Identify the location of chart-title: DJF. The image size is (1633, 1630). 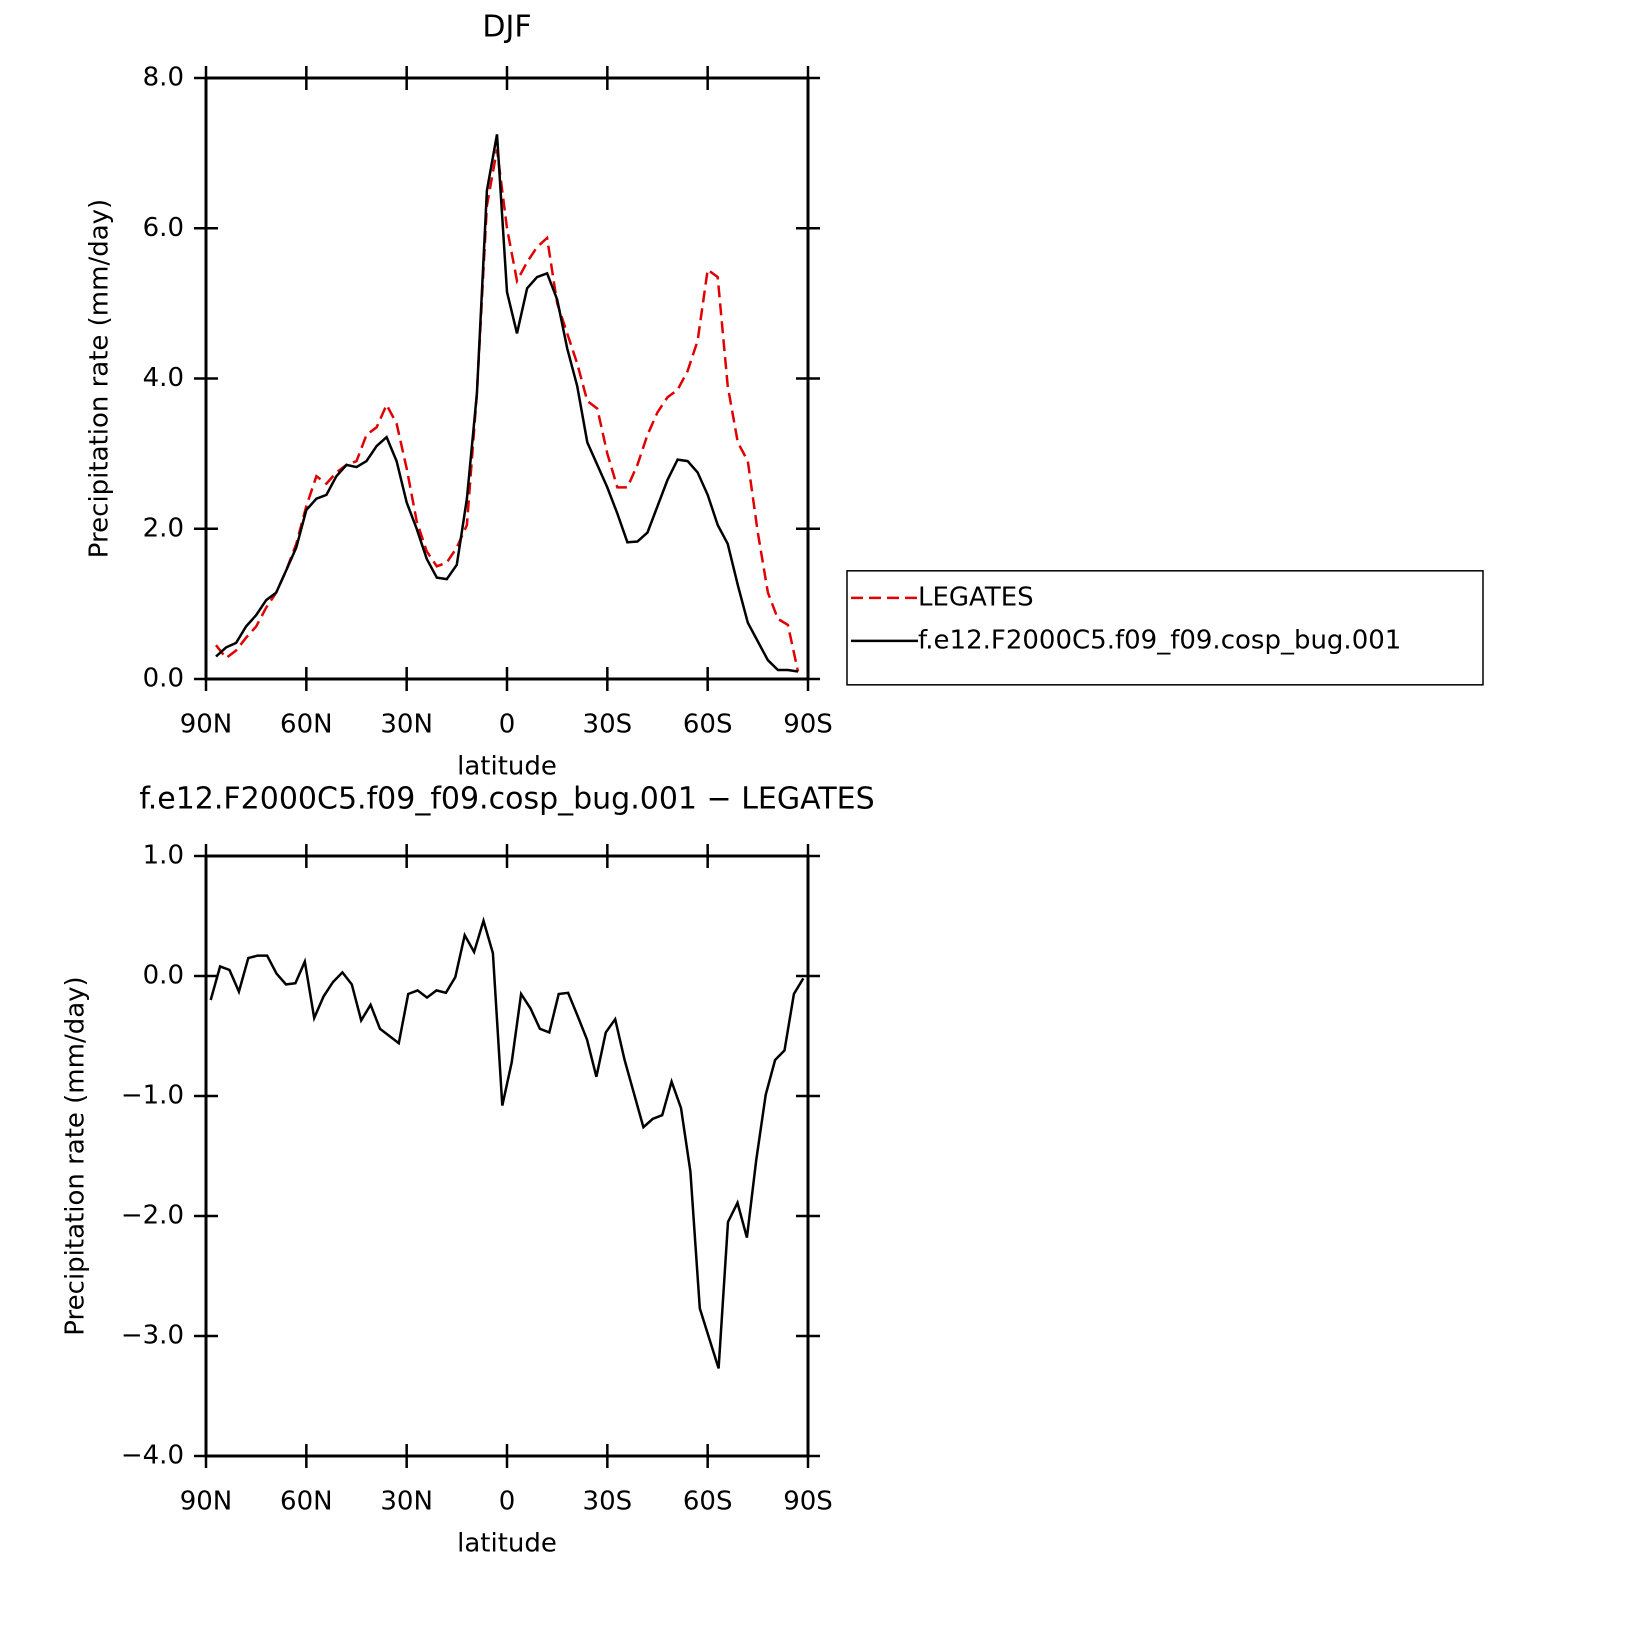
(506, 27).